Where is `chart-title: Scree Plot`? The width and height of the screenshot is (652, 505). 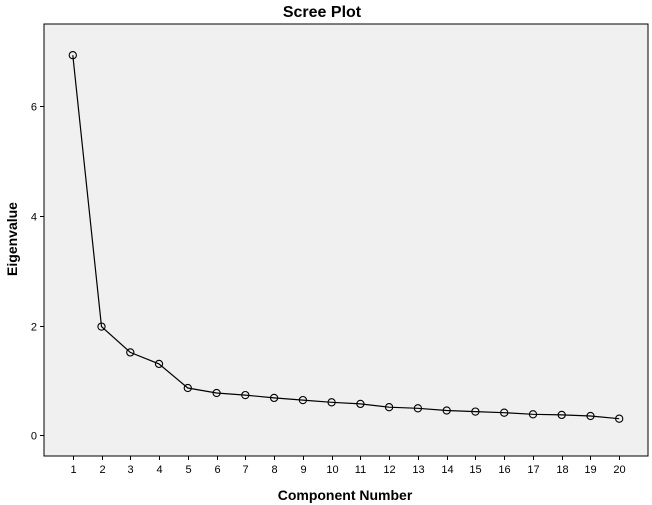
chart-title: Scree Plot is located at coordinates (322, 12).